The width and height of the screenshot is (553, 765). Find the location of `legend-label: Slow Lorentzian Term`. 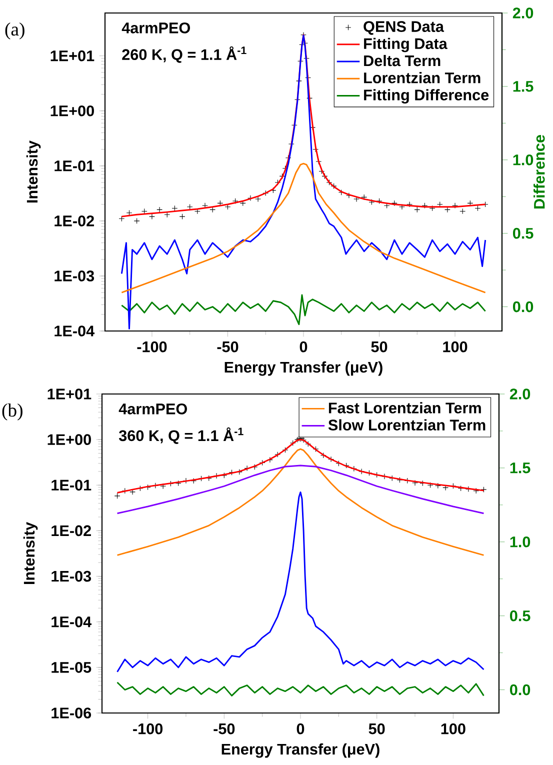

legend-label: Slow Lorentzian Term is located at coordinates (407, 424).